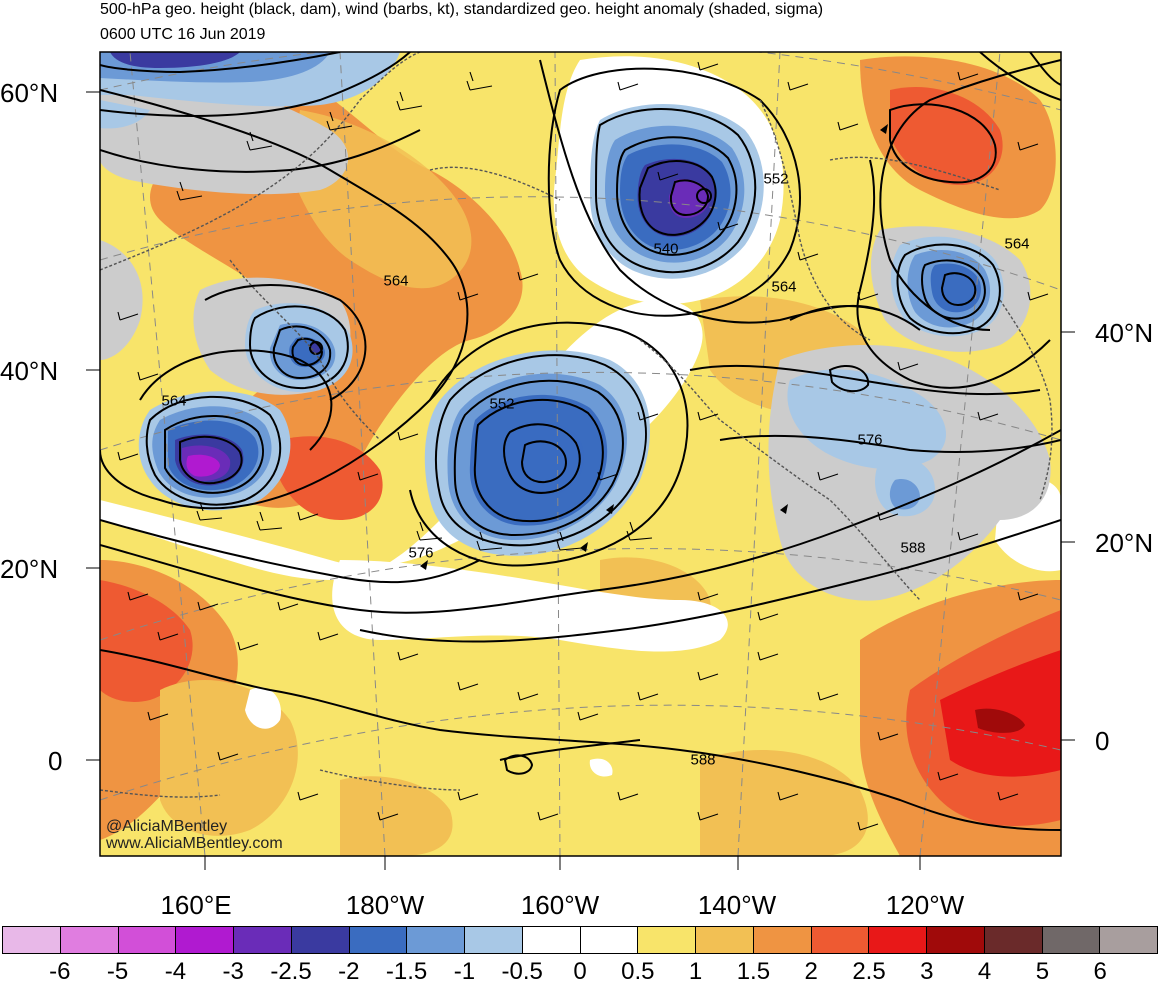 Image resolution: width=1160 pixels, height=985 pixels. What do you see at coordinates (60, 971) in the screenshot?
I see `colorbar-tick-label: -6` at bounding box center [60, 971].